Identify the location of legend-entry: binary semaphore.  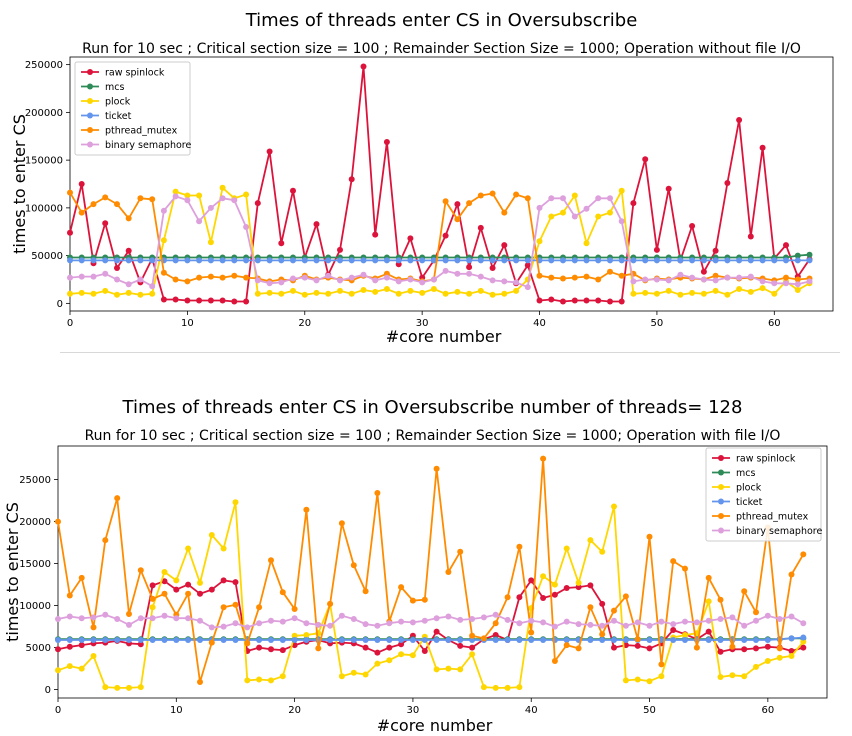
(148, 145).